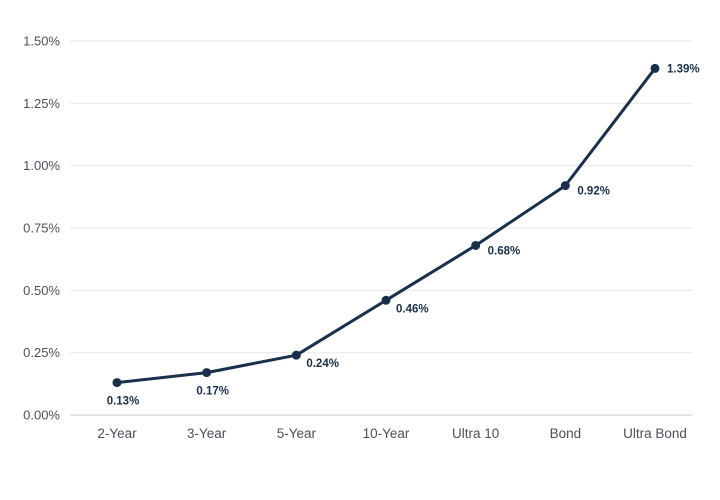  Describe the element at coordinates (593, 192) in the screenshot. I see `data-point-label: 0.92%` at that location.